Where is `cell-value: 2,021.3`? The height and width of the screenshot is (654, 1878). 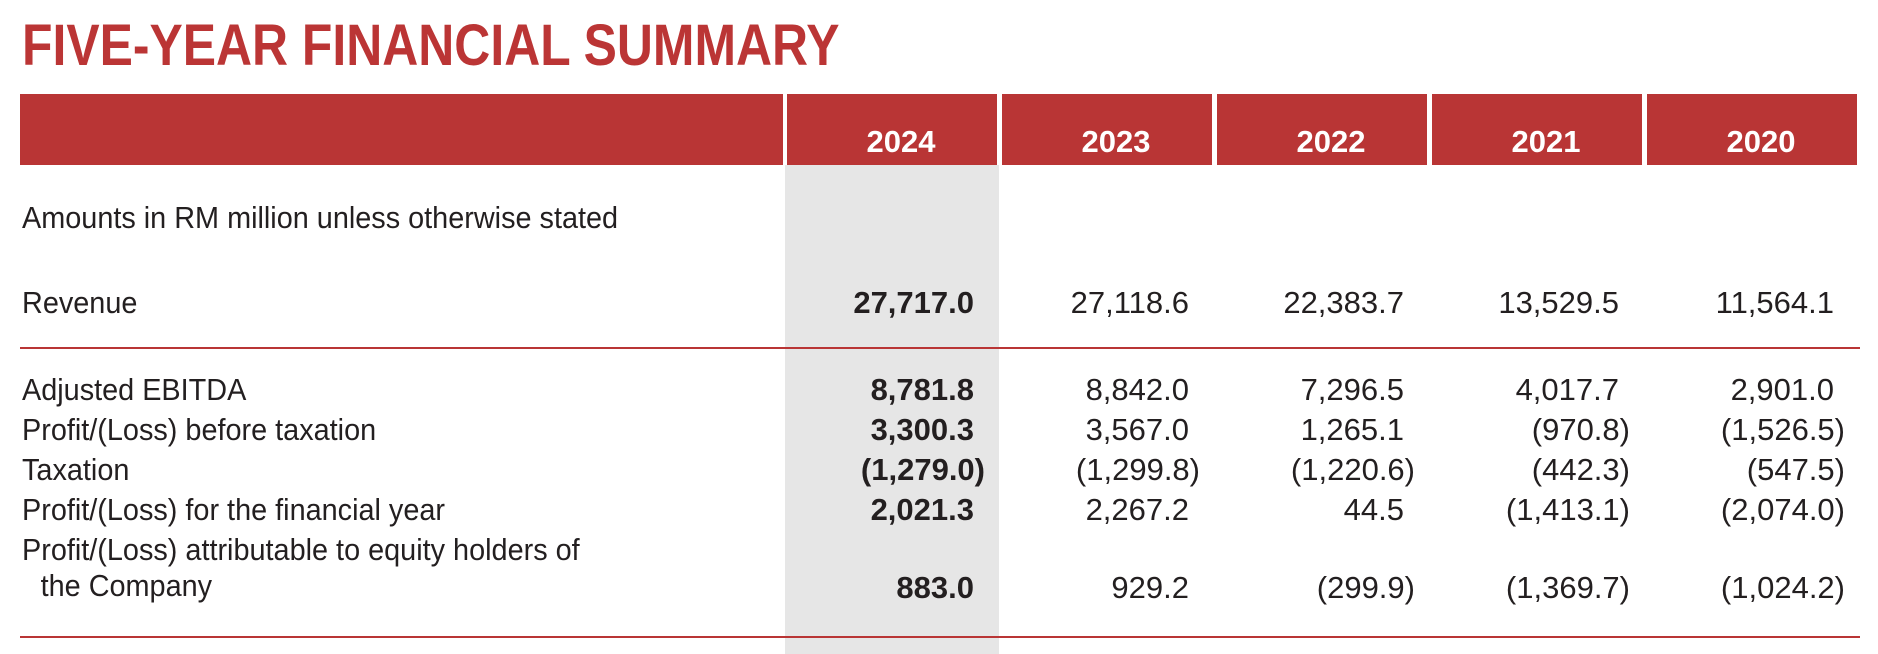 cell-value: 2,021.3 is located at coordinates (922, 509).